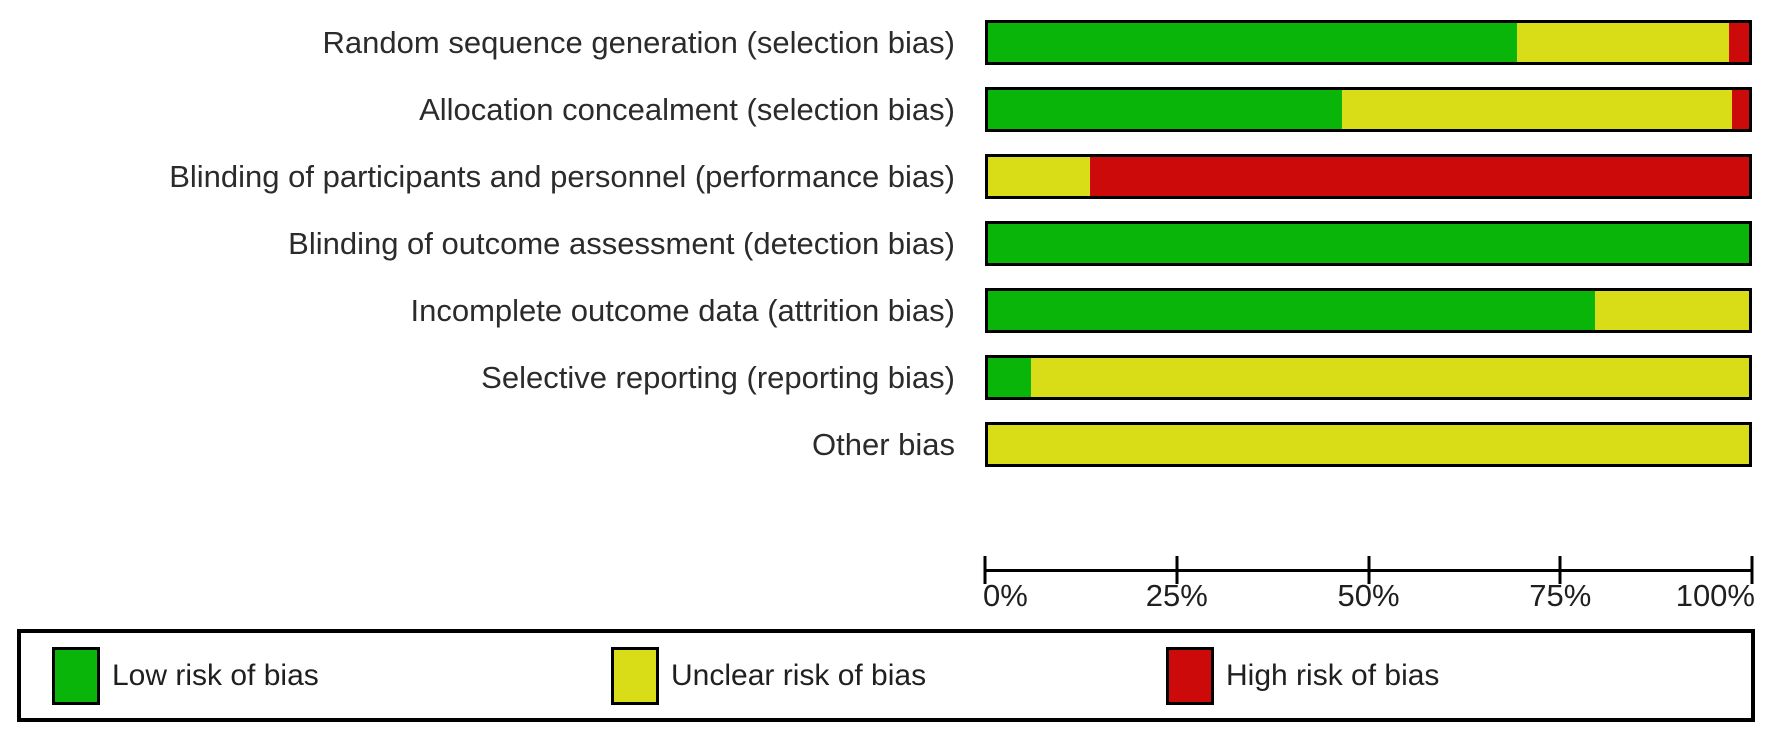 This screenshot has width=1772, height=733. I want to click on chart-row: Allocation concealment (selection bias), so click(886, 109).